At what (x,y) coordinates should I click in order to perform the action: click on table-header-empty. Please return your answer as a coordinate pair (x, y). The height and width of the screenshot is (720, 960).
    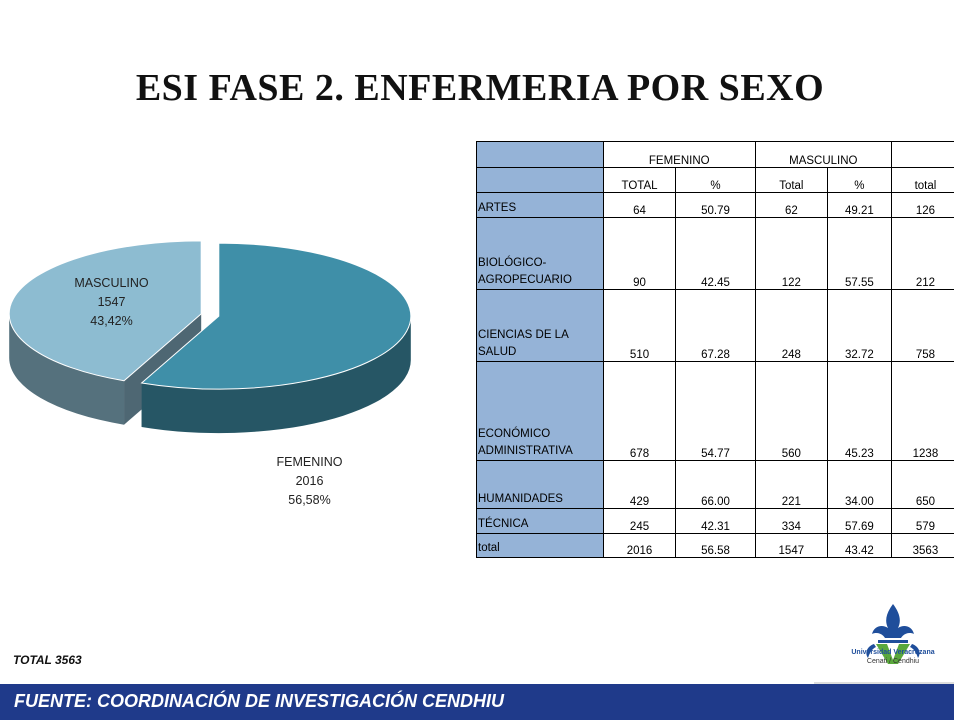
    Looking at the image, I should click on (925, 154).